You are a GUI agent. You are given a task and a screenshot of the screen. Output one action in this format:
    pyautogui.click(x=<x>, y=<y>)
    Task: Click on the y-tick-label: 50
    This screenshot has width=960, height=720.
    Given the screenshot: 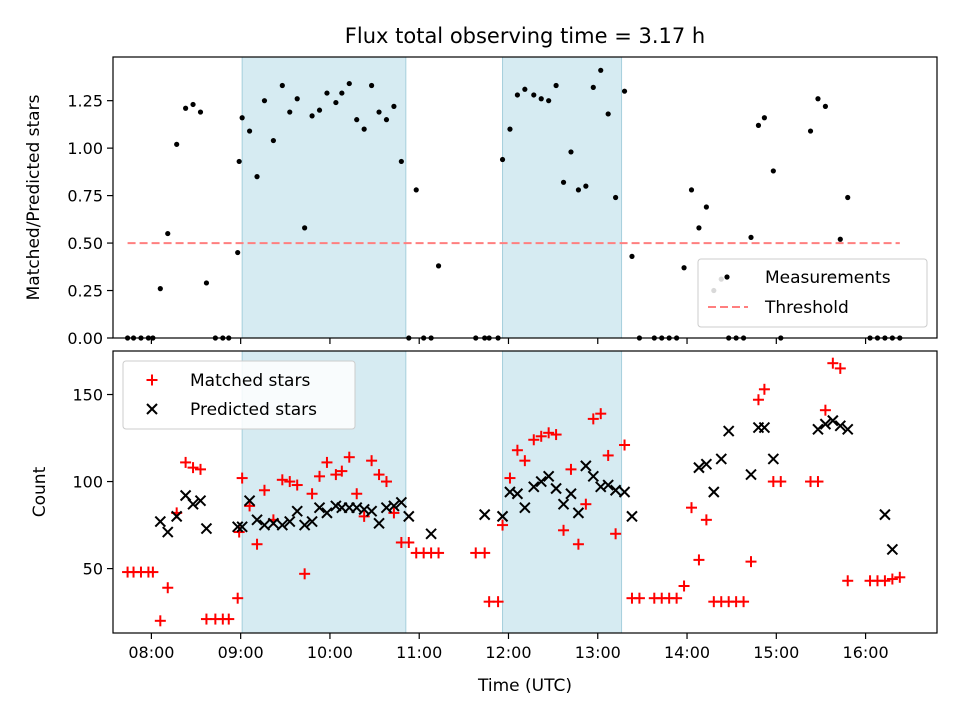 What is the action you would take?
    pyautogui.click(x=93, y=569)
    